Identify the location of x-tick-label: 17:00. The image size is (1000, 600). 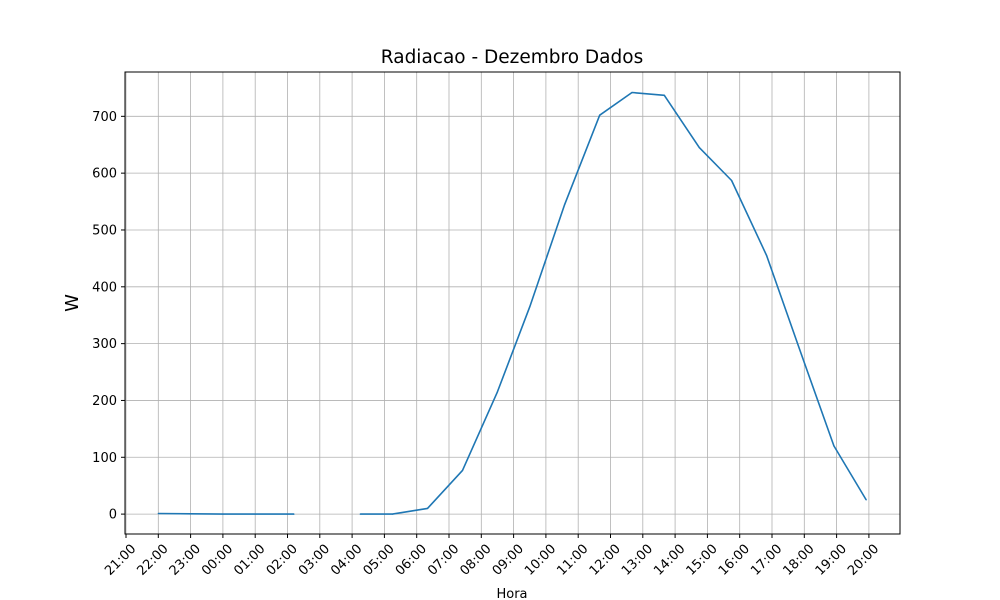
(766, 560).